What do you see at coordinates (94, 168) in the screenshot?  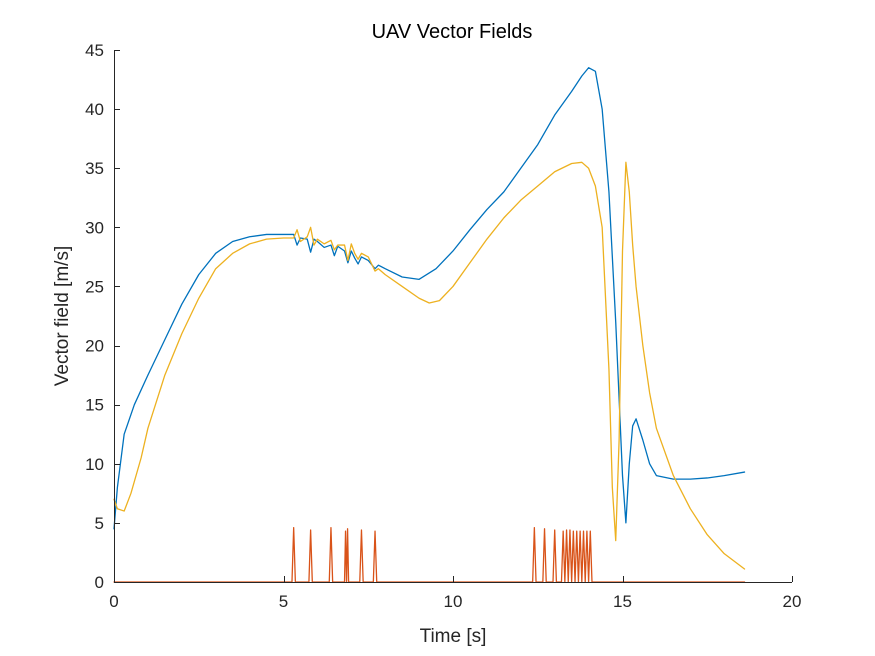 I see `y-tick-label: 35` at bounding box center [94, 168].